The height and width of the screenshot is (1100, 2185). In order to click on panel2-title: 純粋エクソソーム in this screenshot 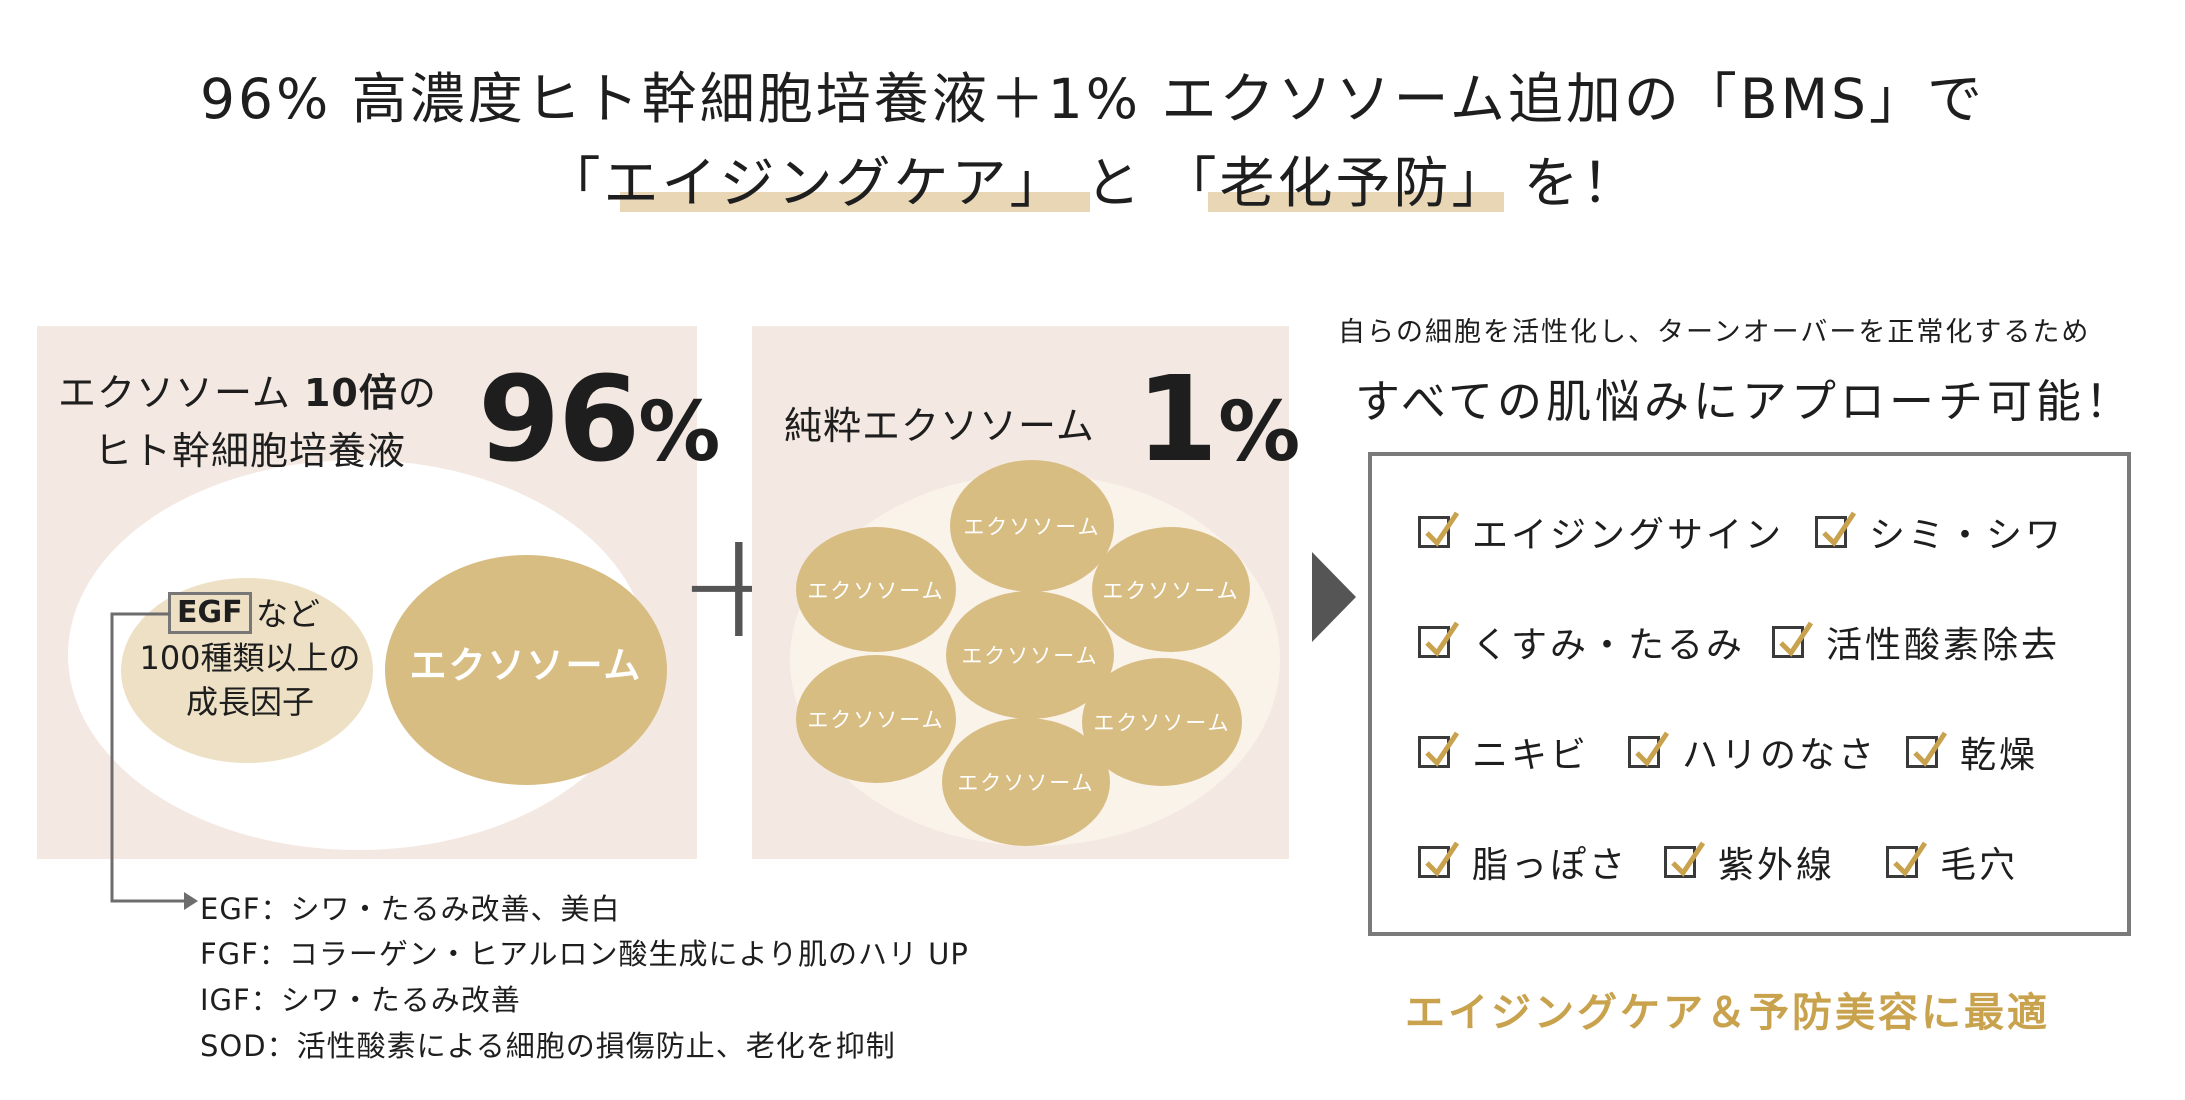, I will do `click(939, 426)`.